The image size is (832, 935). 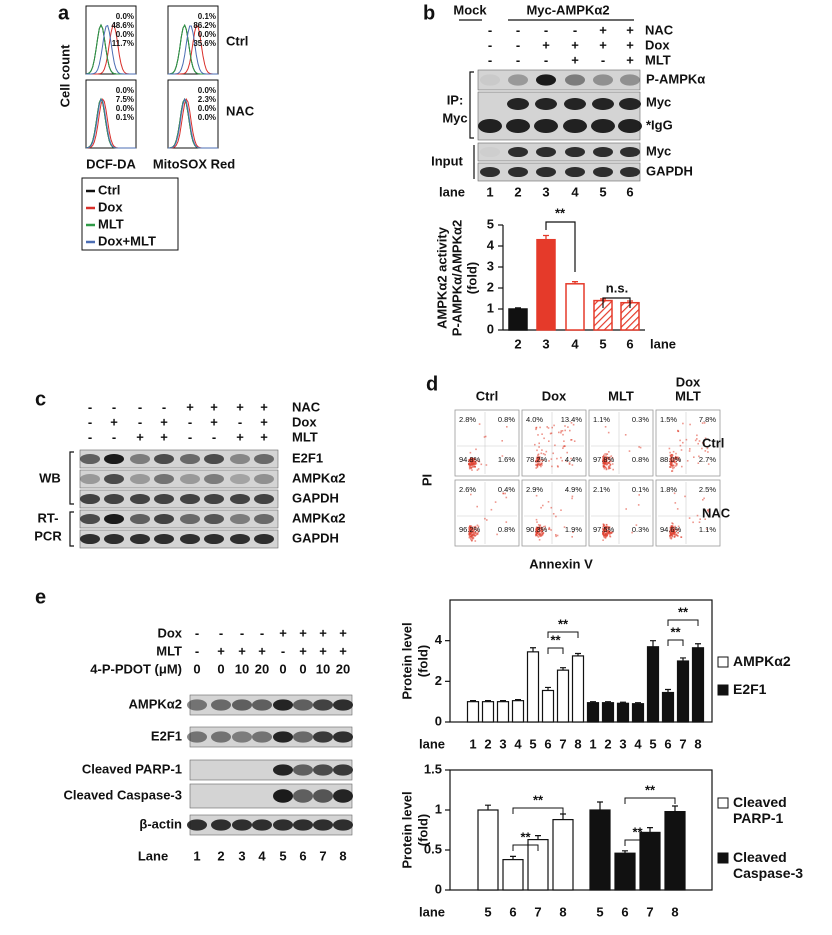 What do you see at coordinates (573, 529) in the screenshot?
I see `quadrant-percentage: 1.9%` at bounding box center [573, 529].